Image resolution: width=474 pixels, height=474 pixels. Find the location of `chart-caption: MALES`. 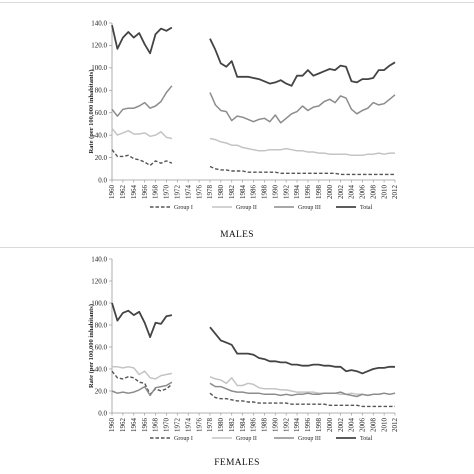

chart-caption: MALES is located at coordinates (237, 235).